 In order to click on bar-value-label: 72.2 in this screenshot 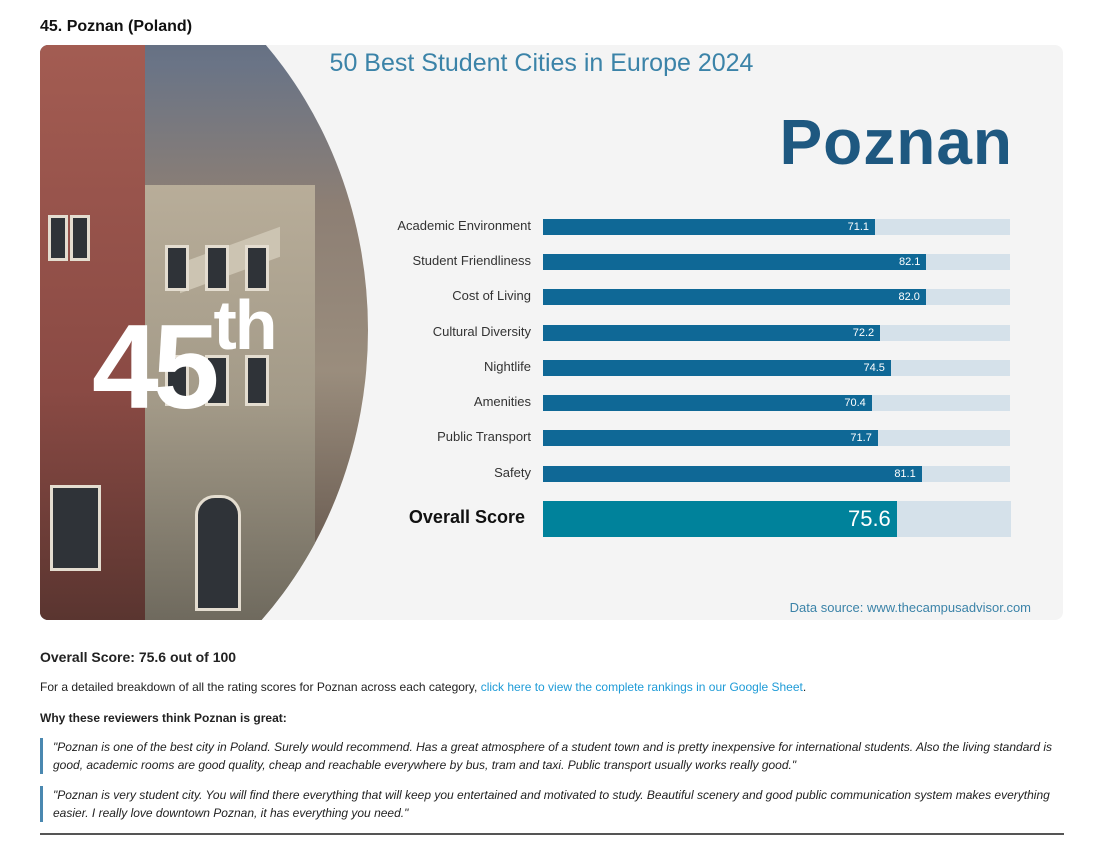, I will do `click(863, 333)`.